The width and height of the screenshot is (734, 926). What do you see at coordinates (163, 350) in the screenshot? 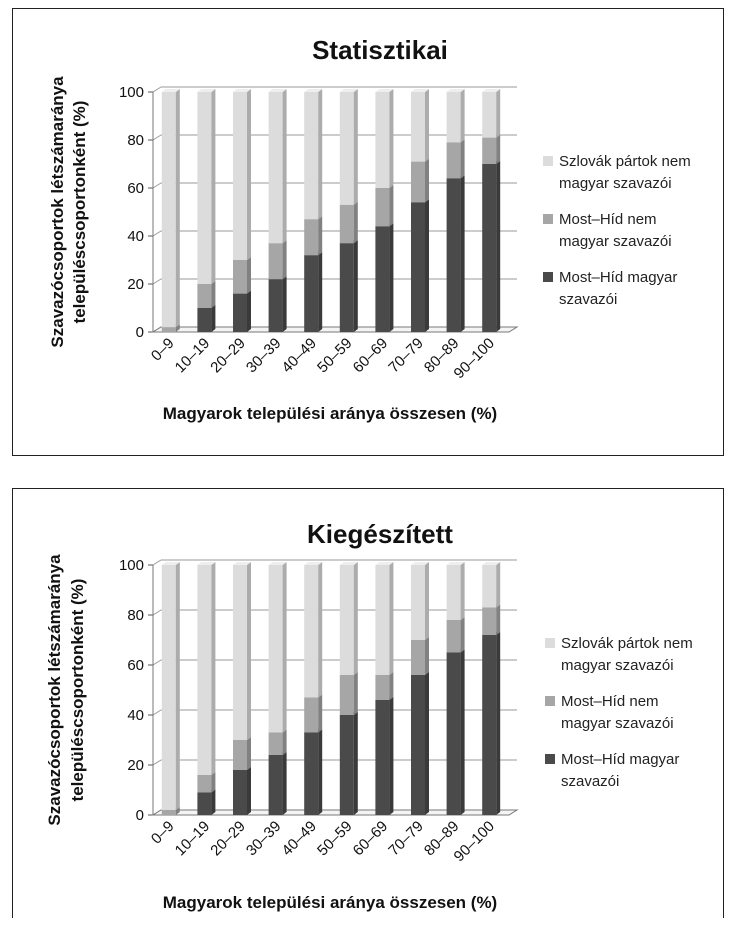
I see `x-tick-label: 0–9` at bounding box center [163, 350].